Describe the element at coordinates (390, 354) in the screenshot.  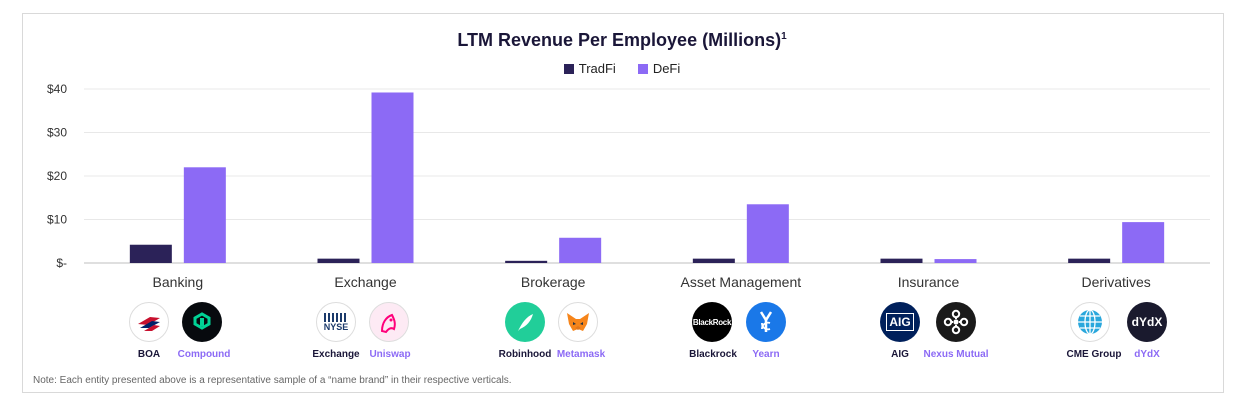
I see `logo-label-uniswap: Uniswap` at that location.